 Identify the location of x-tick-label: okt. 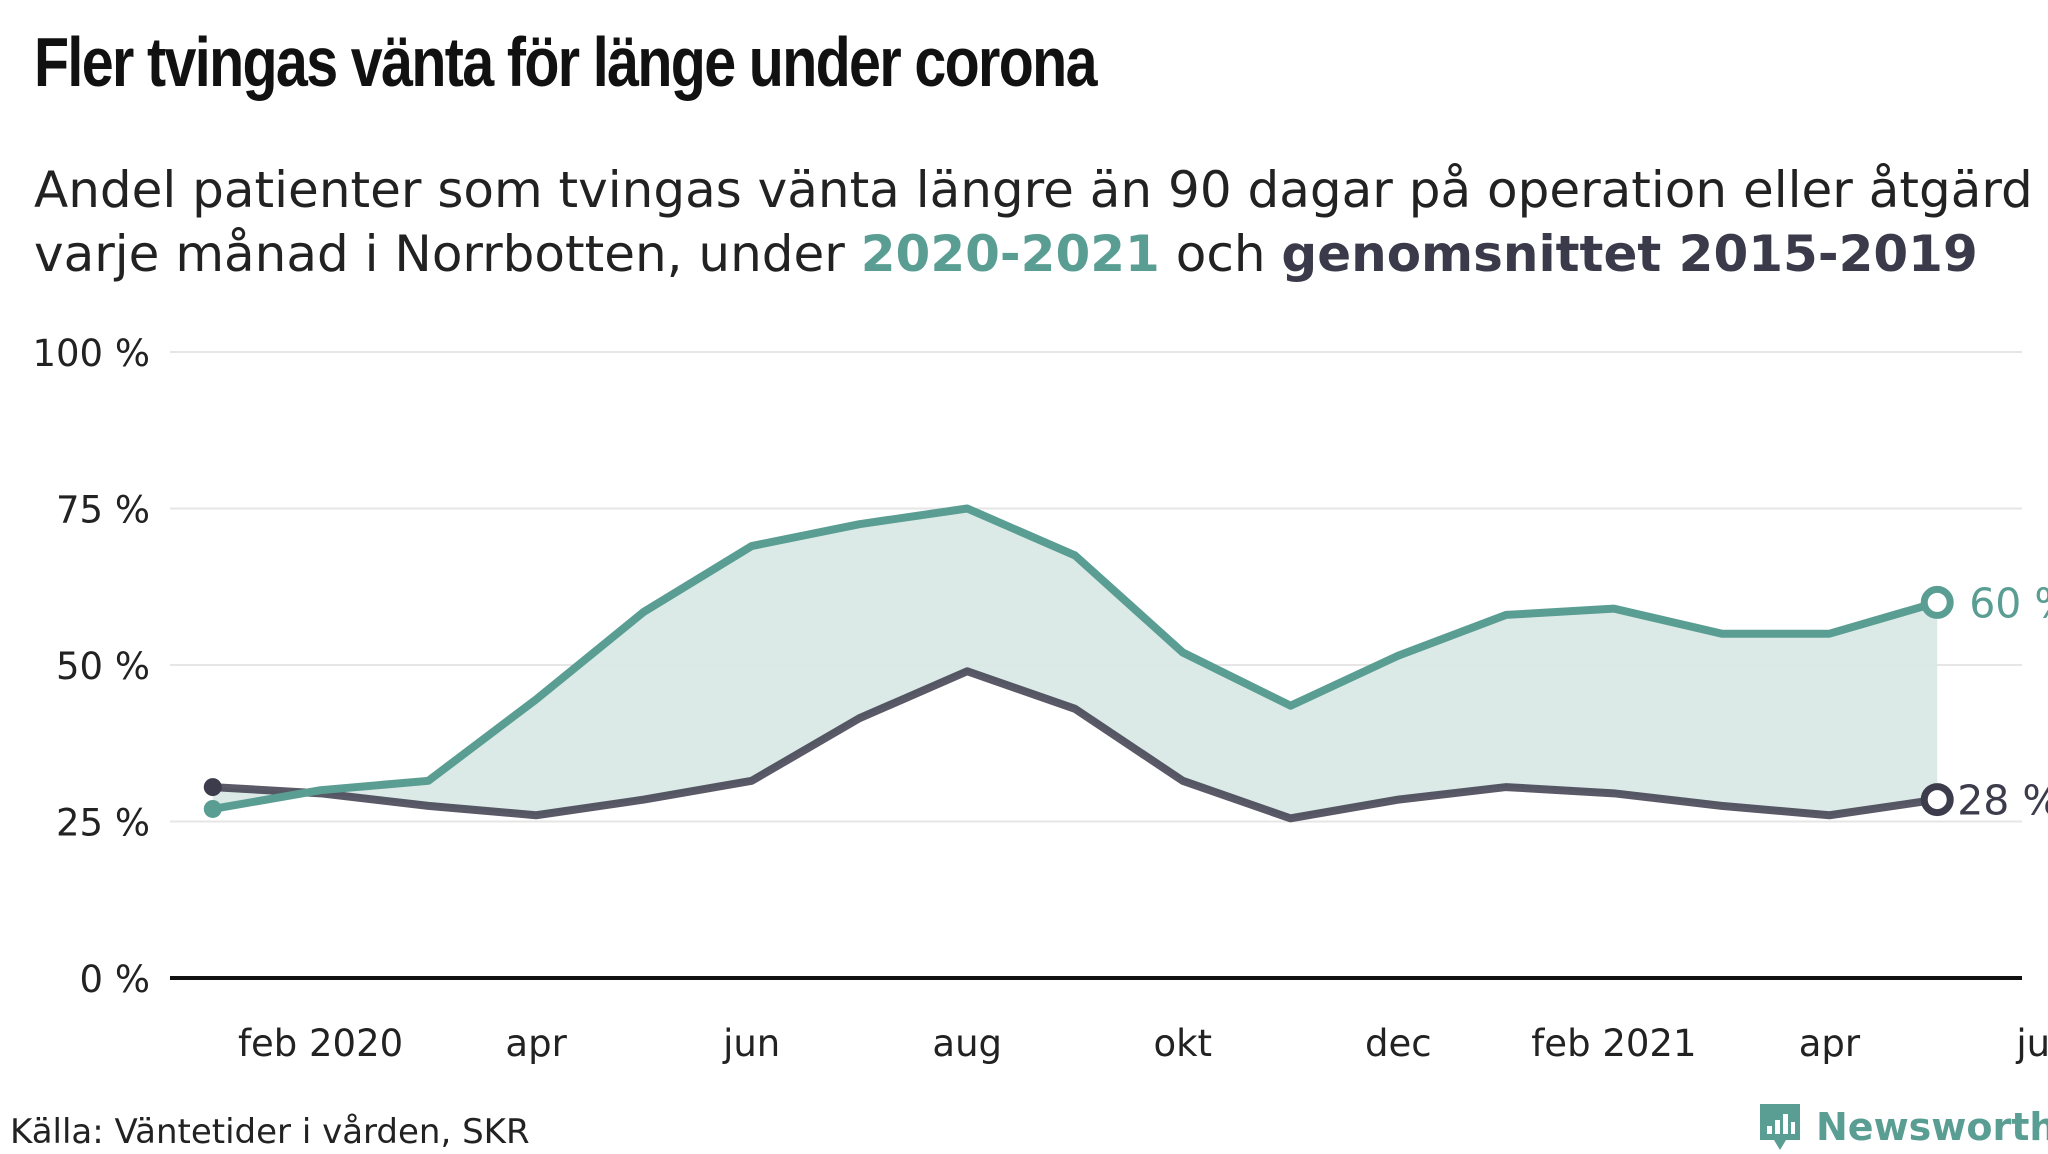
(1182, 1043).